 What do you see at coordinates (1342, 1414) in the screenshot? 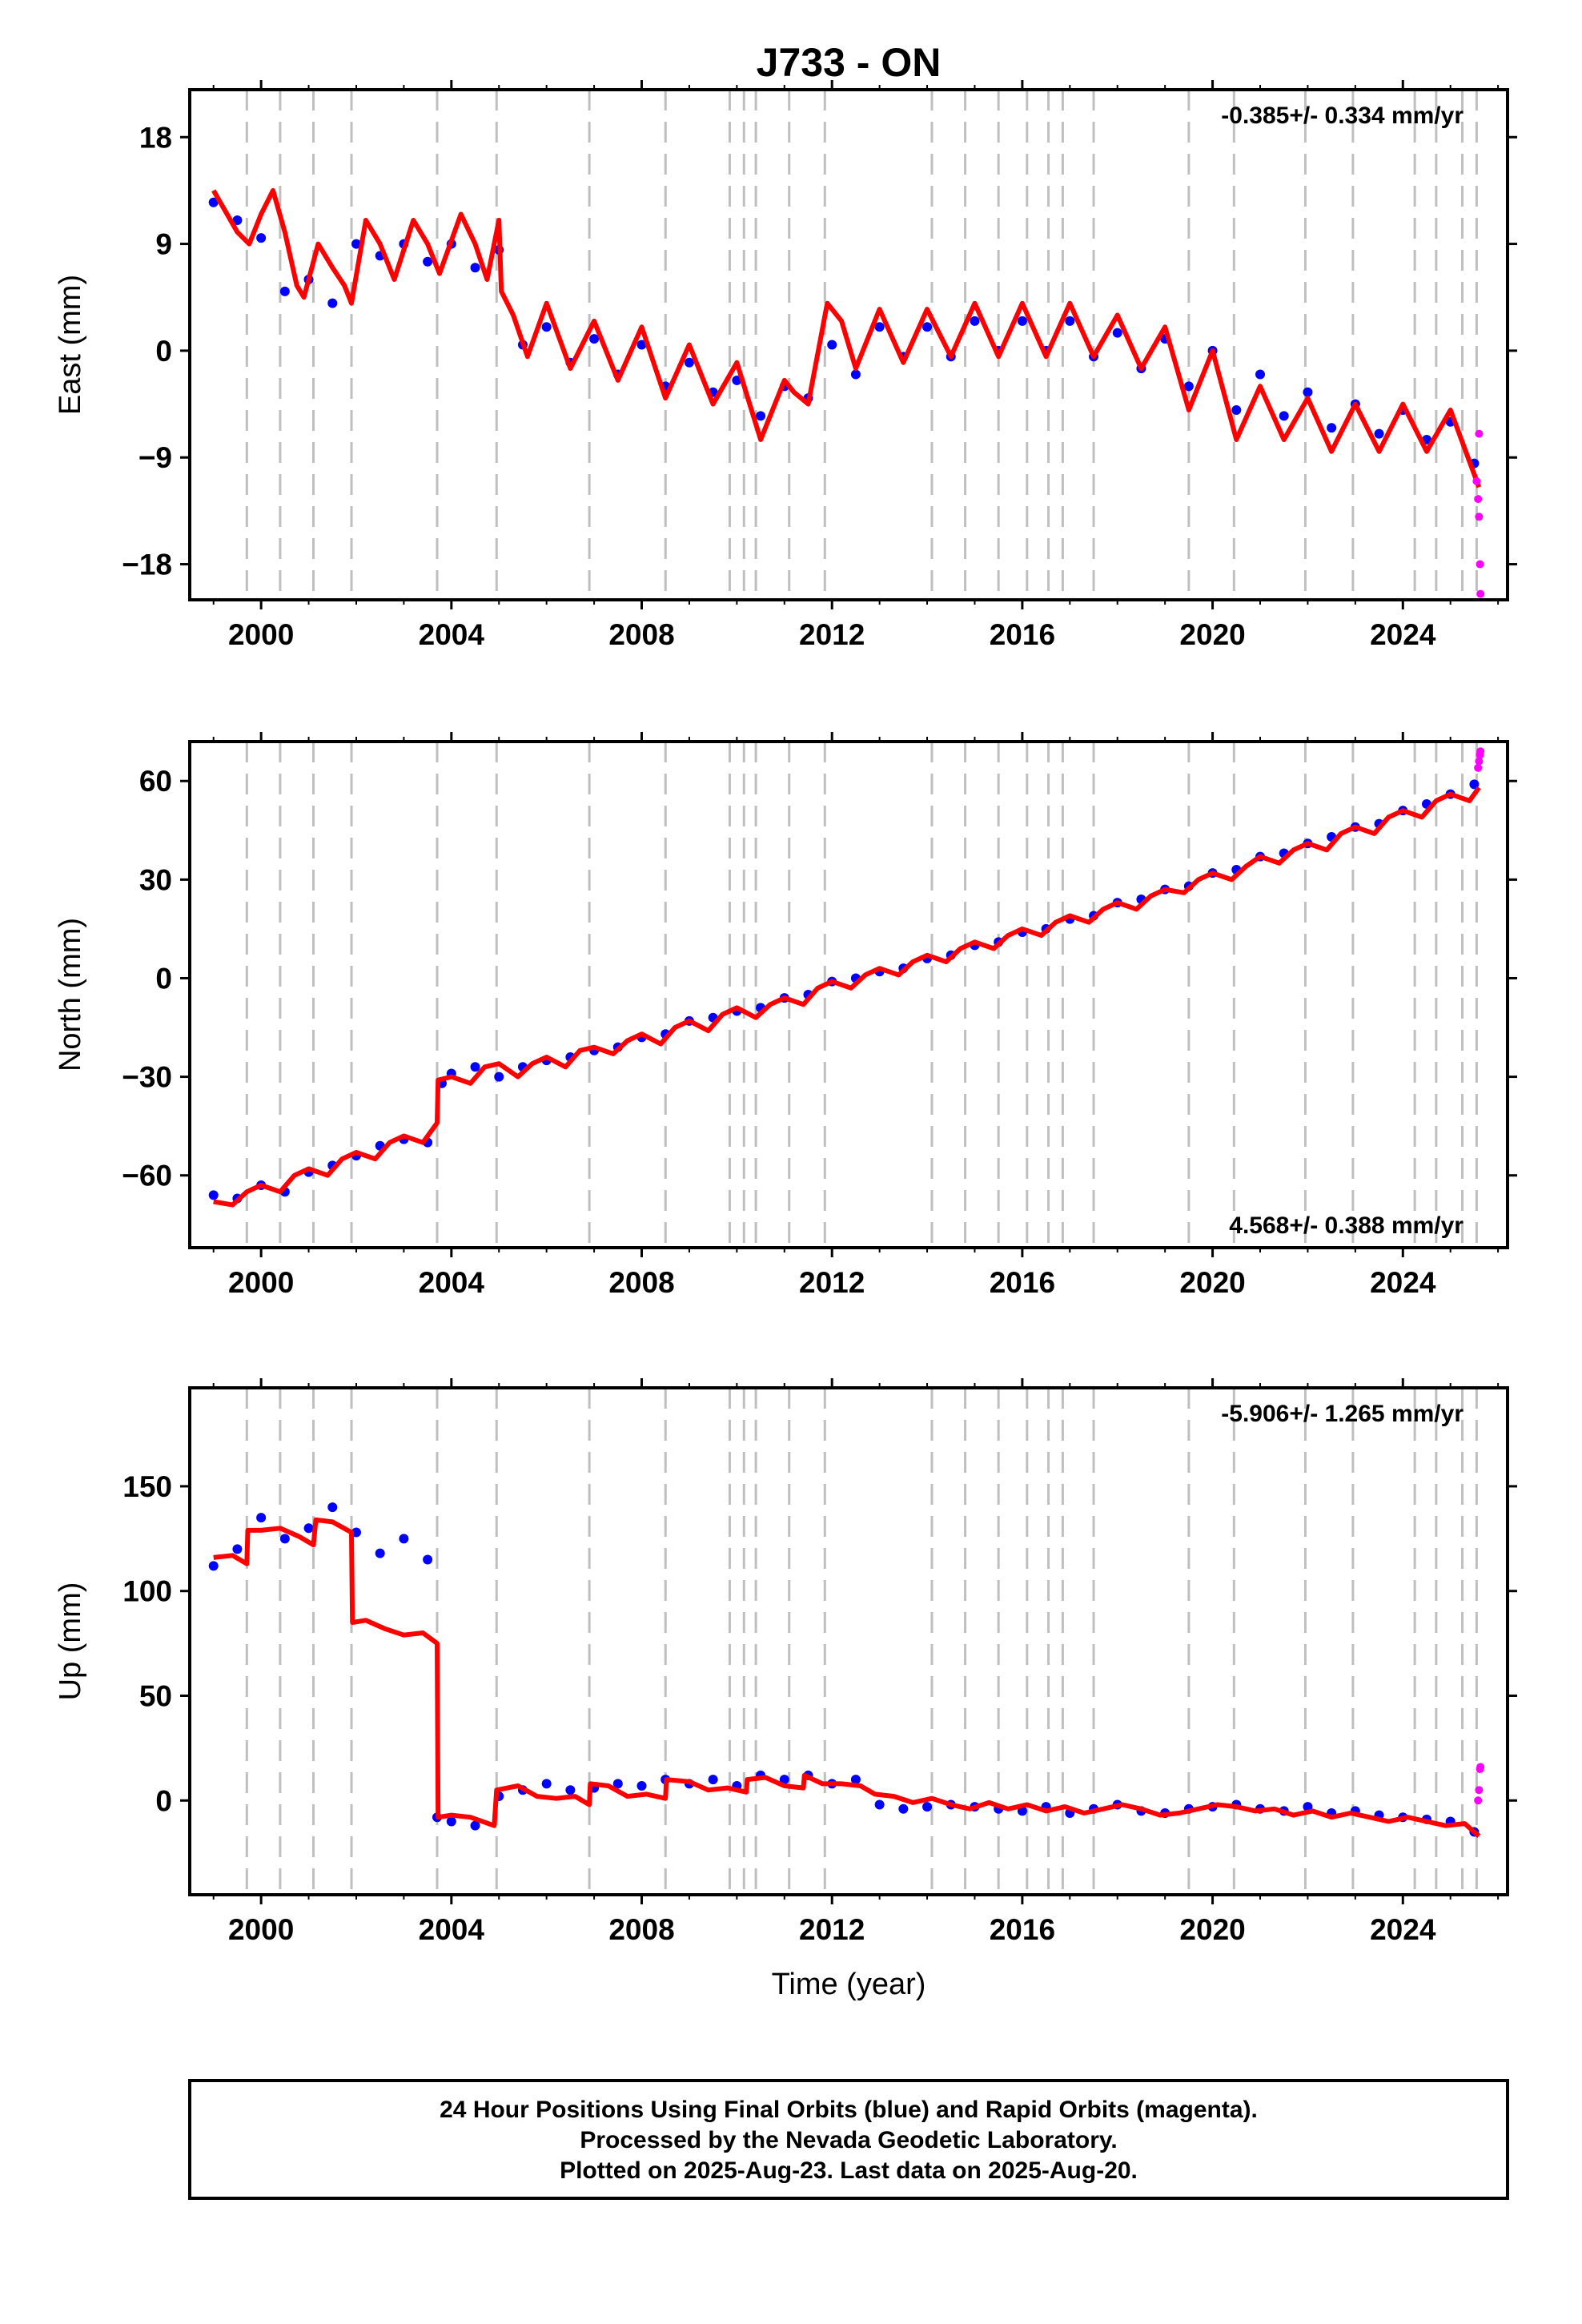
I see `up-rate-label: -5.906+/- 1.265 mm/yr` at bounding box center [1342, 1414].